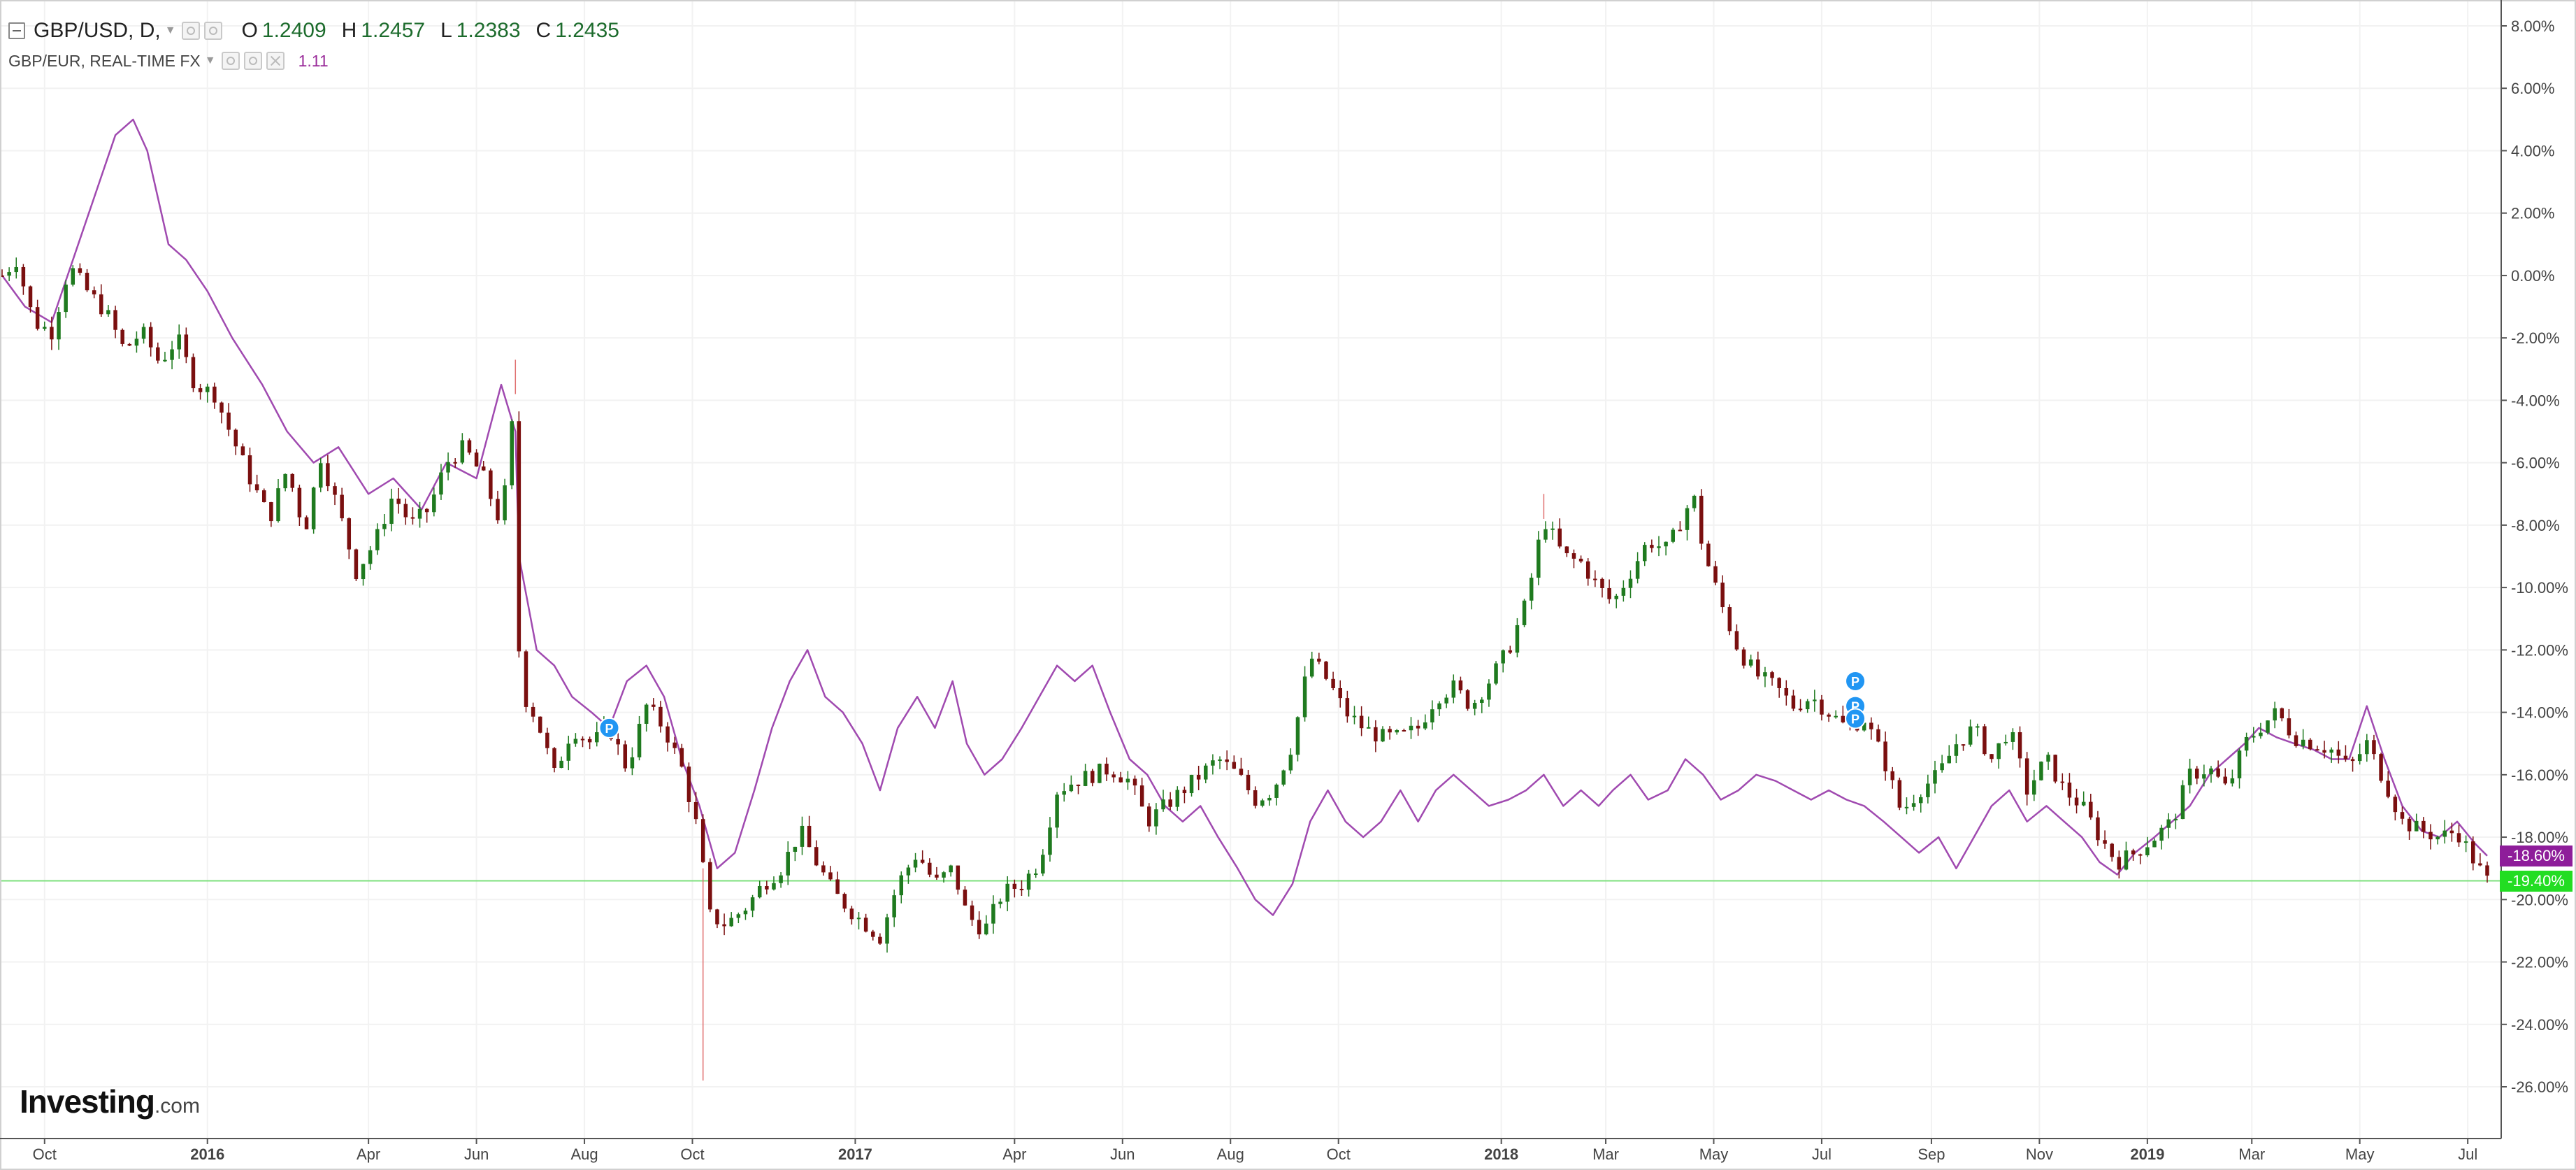  Describe the element at coordinates (97, 30) in the screenshot. I see `symbol-label: GBP/USD, D,` at that location.